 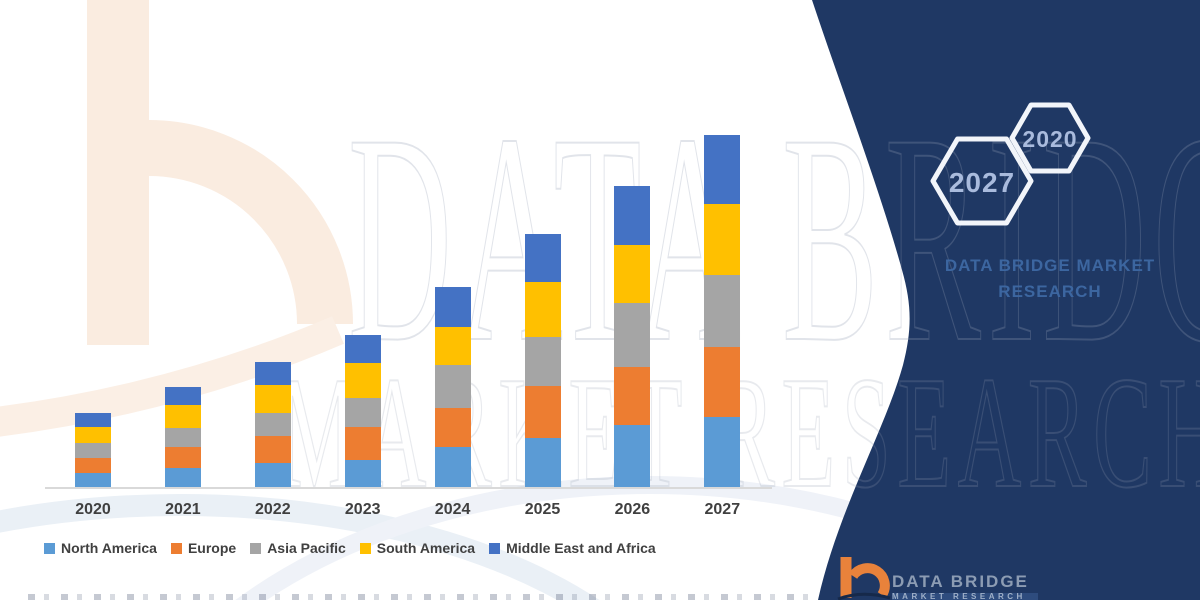 I want to click on bar-segment-2025-south-america, so click(x=542, y=309).